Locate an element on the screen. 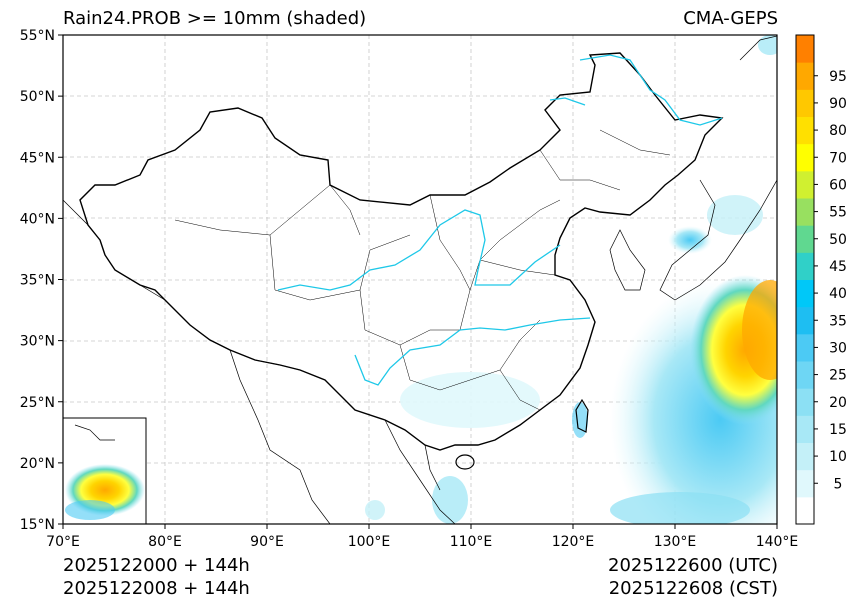 The width and height of the screenshot is (860, 610). colorbar-label: 40 is located at coordinates (838, 294).